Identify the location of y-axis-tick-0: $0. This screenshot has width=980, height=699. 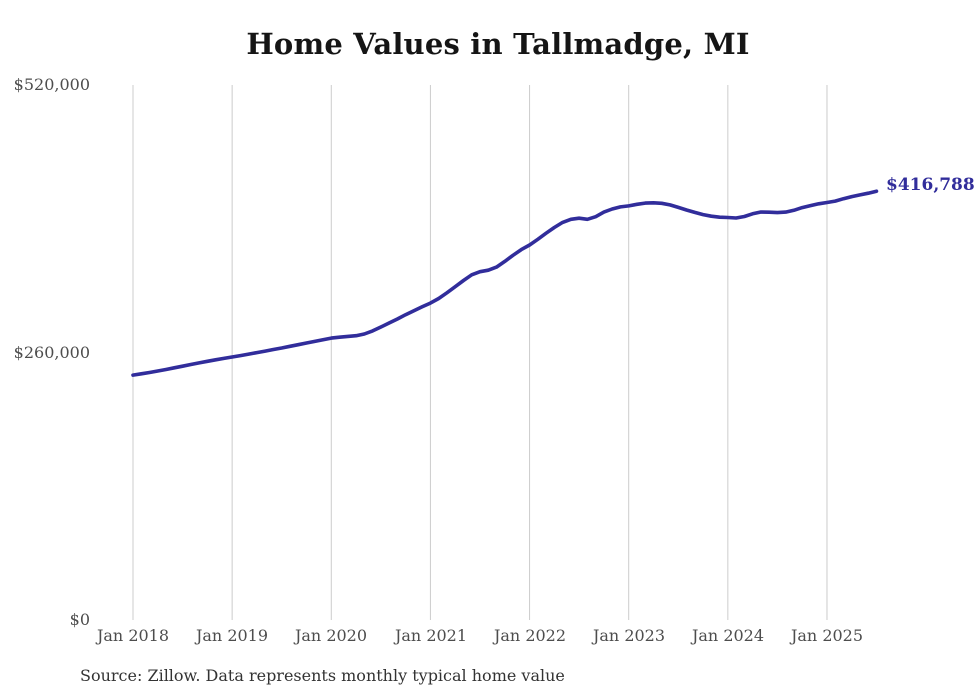
(79, 619).